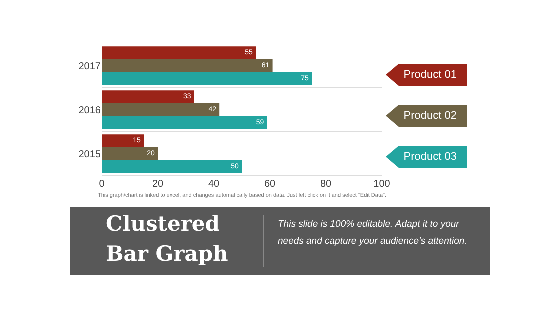 This screenshot has height=315, width=560. Describe the element at coordinates (426, 116) in the screenshot. I see `text: Product 02` at that location.